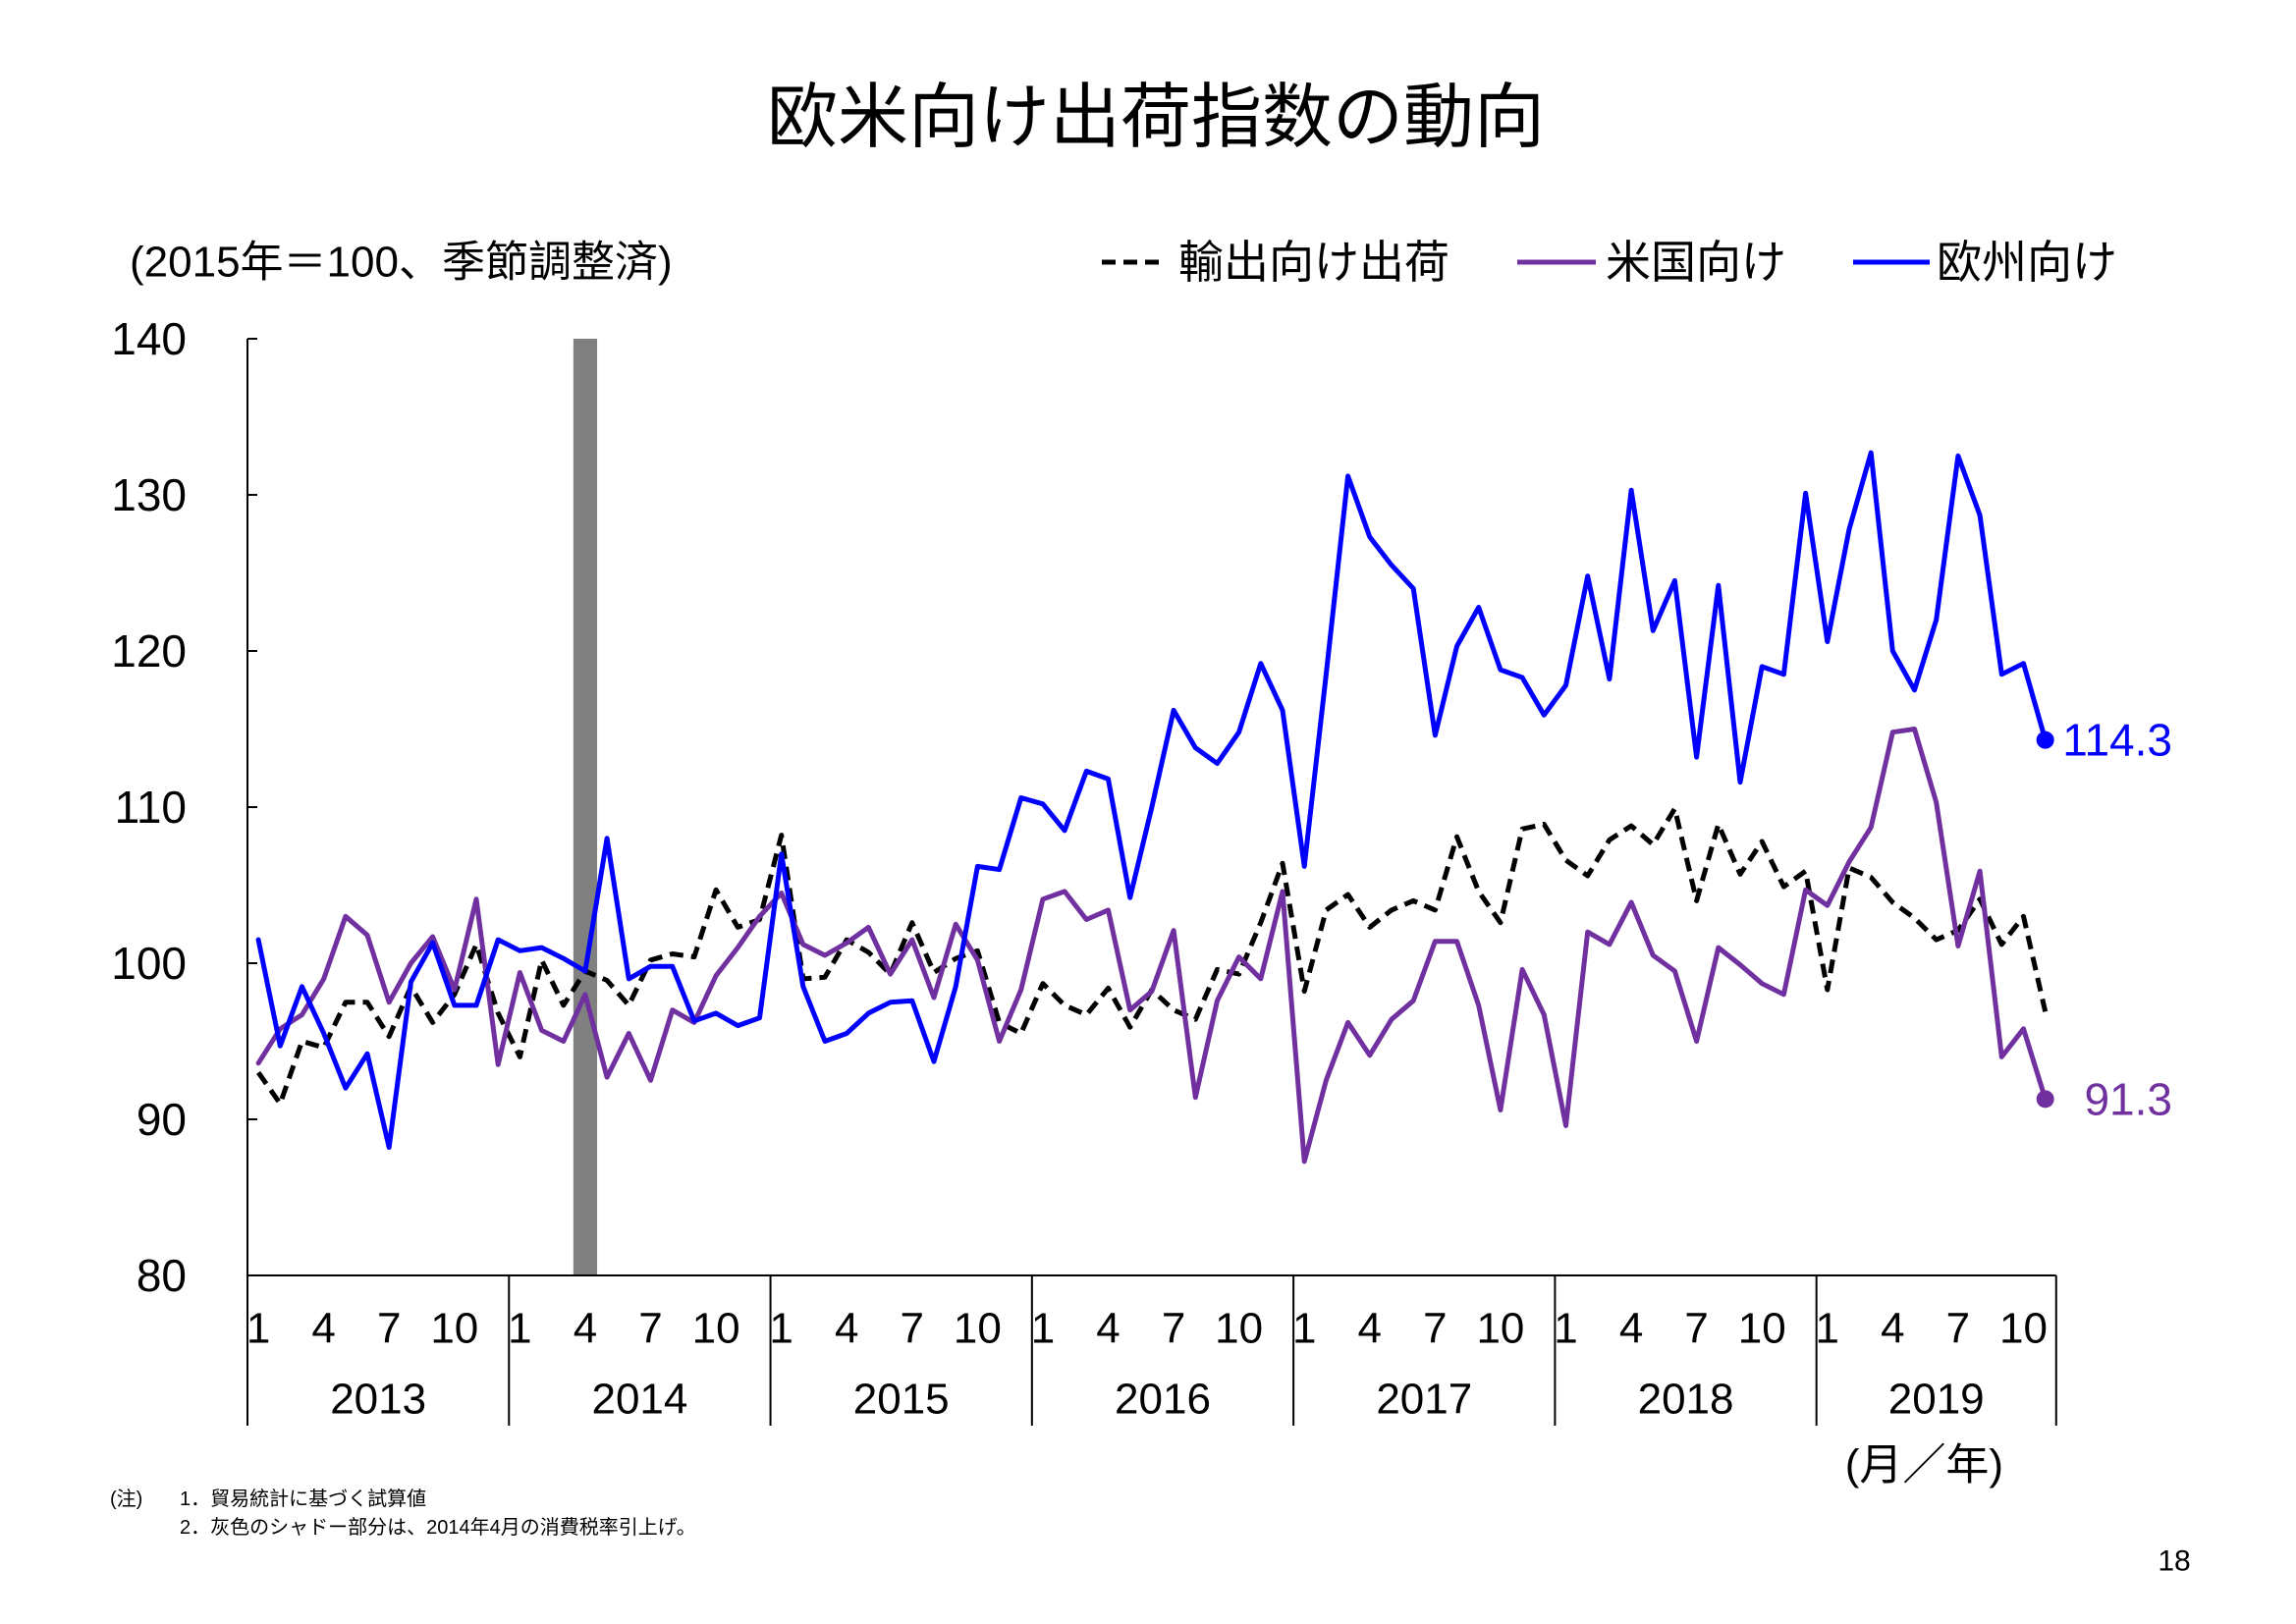 The image size is (2296, 1624). What do you see at coordinates (162, 1275) in the screenshot?
I see `y-tick-label: 80` at bounding box center [162, 1275].